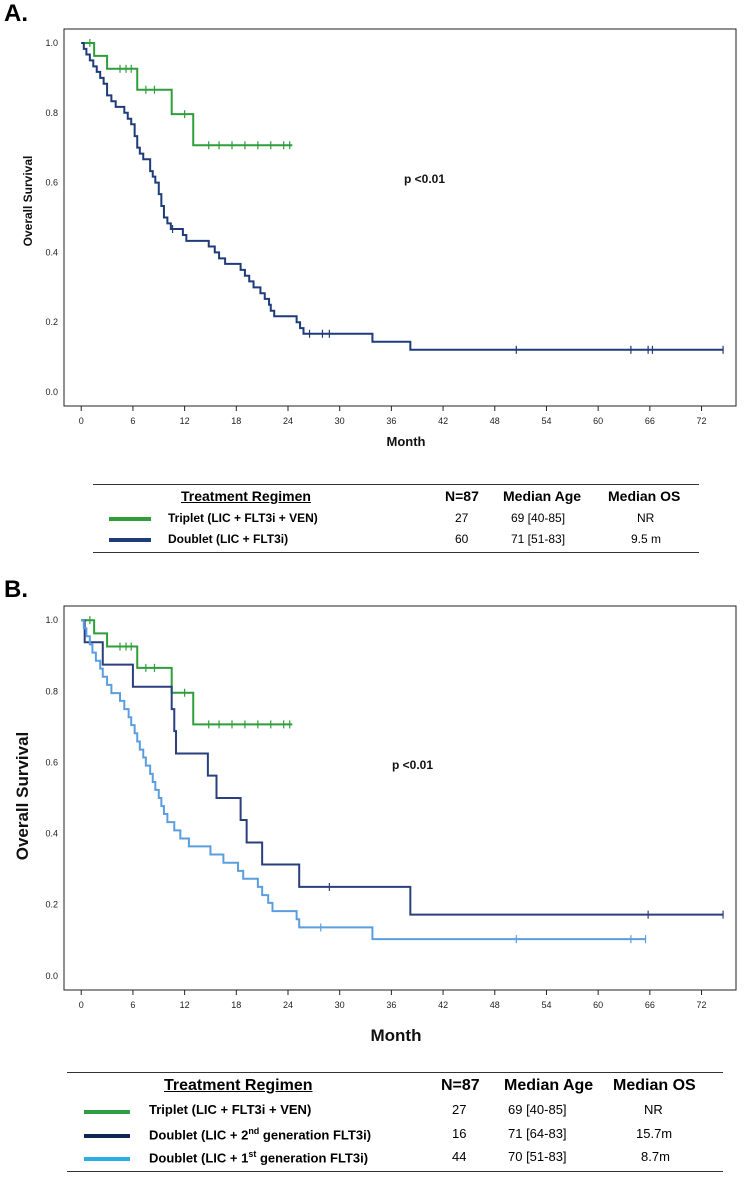  I want to click on y-tick-label-b: 0.4, so click(51, 834).